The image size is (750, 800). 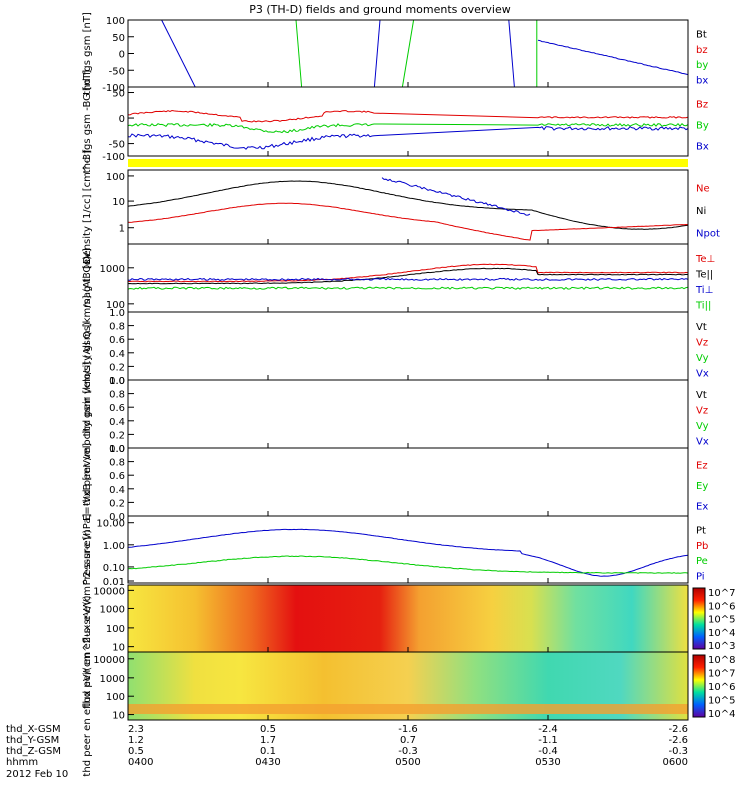 What do you see at coordinates (87, 278) in the screenshot?
I see `y-axis-label: mag t3 [eV]` at bounding box center [87, 278].